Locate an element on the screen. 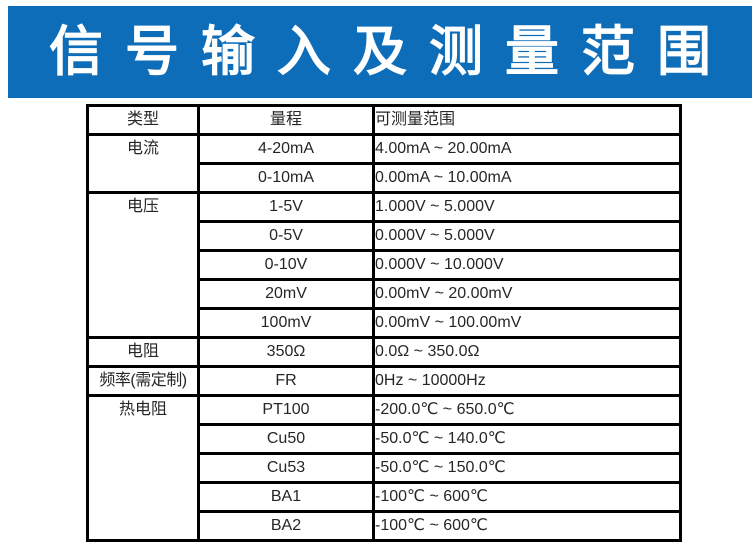 Image resolution: width=752 pixels, height=542 pixels. table-row: 0-10V 0.000V ~ 10.000V is located at coordinates (385, 265).